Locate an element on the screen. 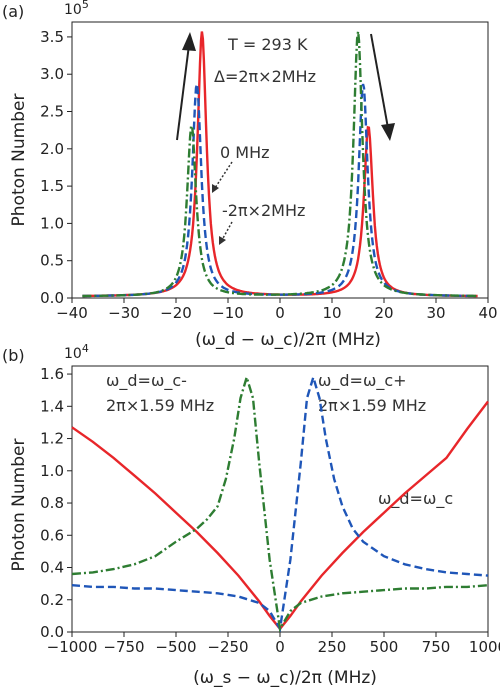 The width and height of the screenshot is (500, 694). annotation-zero-mhz: 0 MHz is located at coordinates (245, 152).